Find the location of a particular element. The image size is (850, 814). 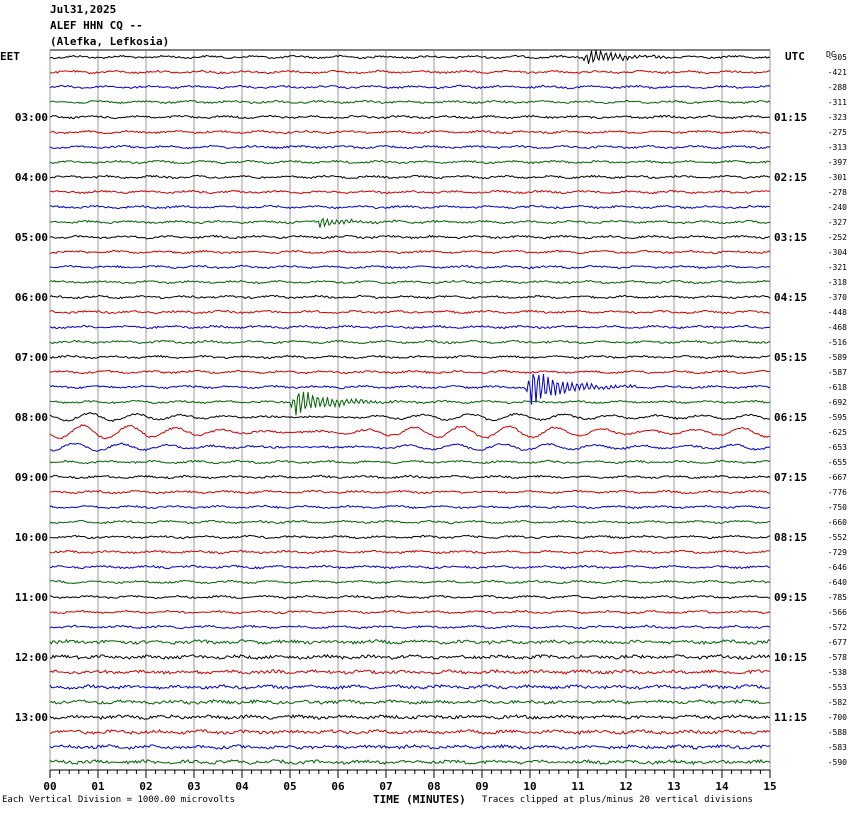

x-tick-label: 11 is located at coordinates (578, 786).